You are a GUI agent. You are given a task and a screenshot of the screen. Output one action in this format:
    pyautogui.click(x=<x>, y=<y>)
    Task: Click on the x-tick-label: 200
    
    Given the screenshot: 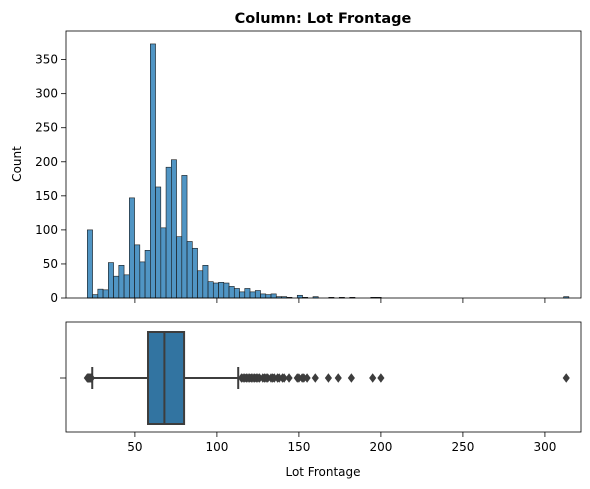 What is the action you would take?
    pyautogui.click(x=380, y=447)
    